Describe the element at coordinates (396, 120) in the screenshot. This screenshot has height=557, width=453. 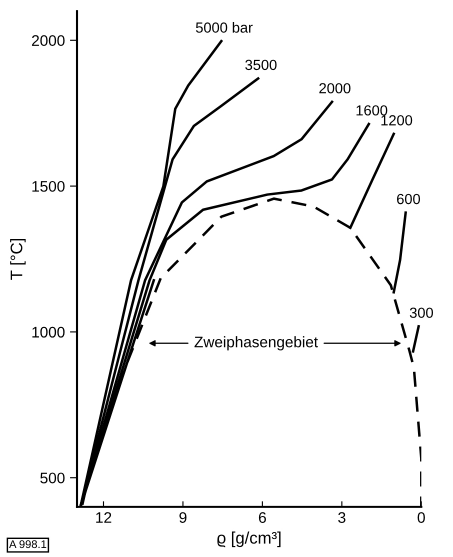
I see `series-label: 1200` at that location.